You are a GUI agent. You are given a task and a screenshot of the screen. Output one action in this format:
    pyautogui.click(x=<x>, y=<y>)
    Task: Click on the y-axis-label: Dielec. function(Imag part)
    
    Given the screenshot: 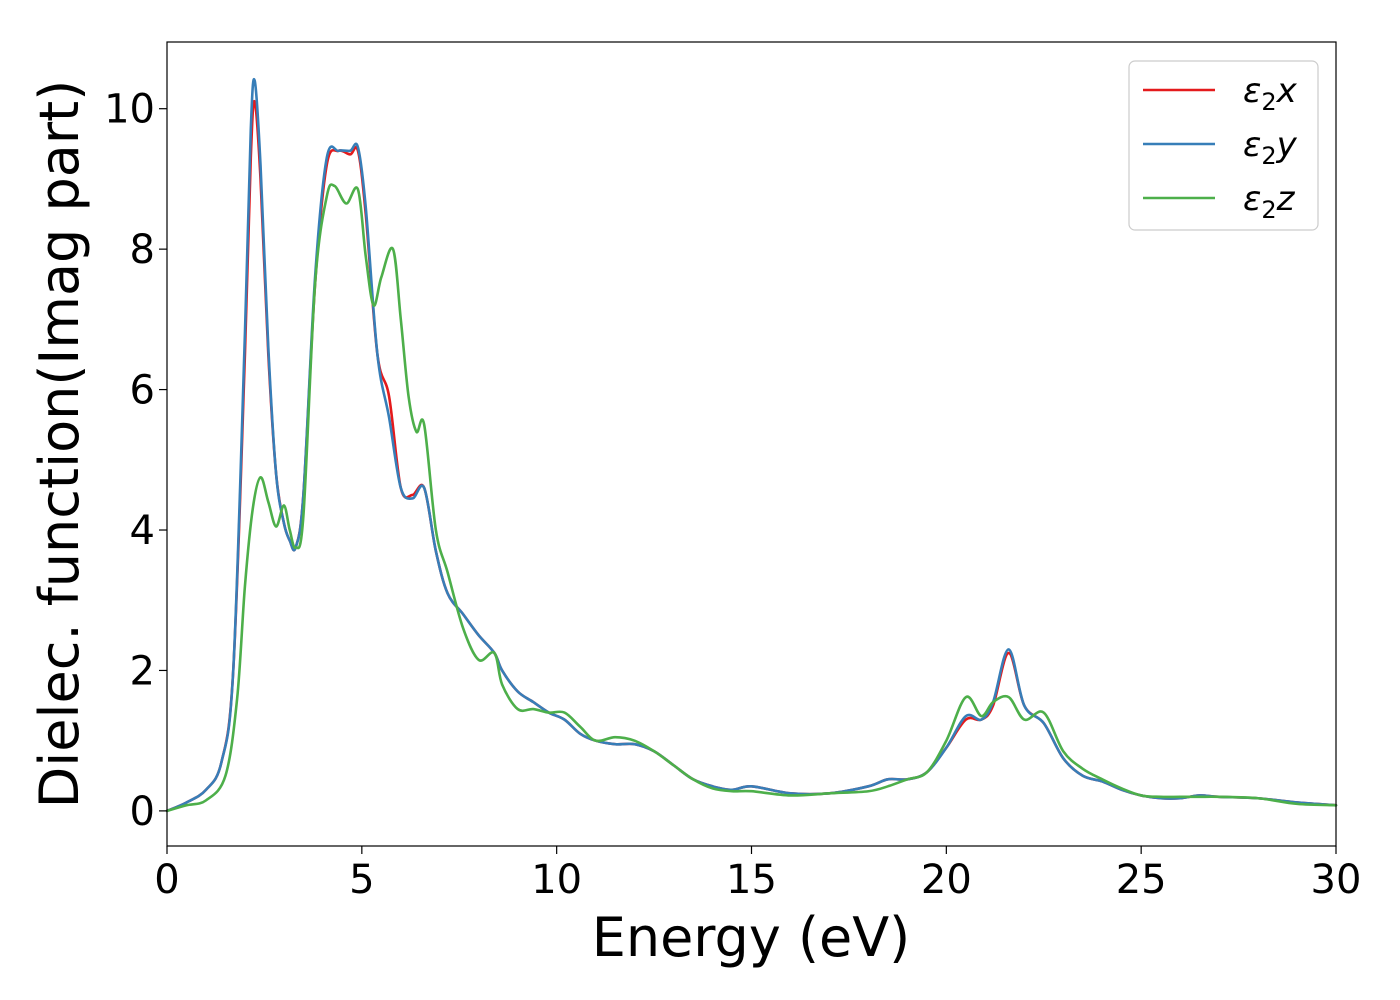 What is the action you would take?
    pyautogui.click(x=59, y=444)
    